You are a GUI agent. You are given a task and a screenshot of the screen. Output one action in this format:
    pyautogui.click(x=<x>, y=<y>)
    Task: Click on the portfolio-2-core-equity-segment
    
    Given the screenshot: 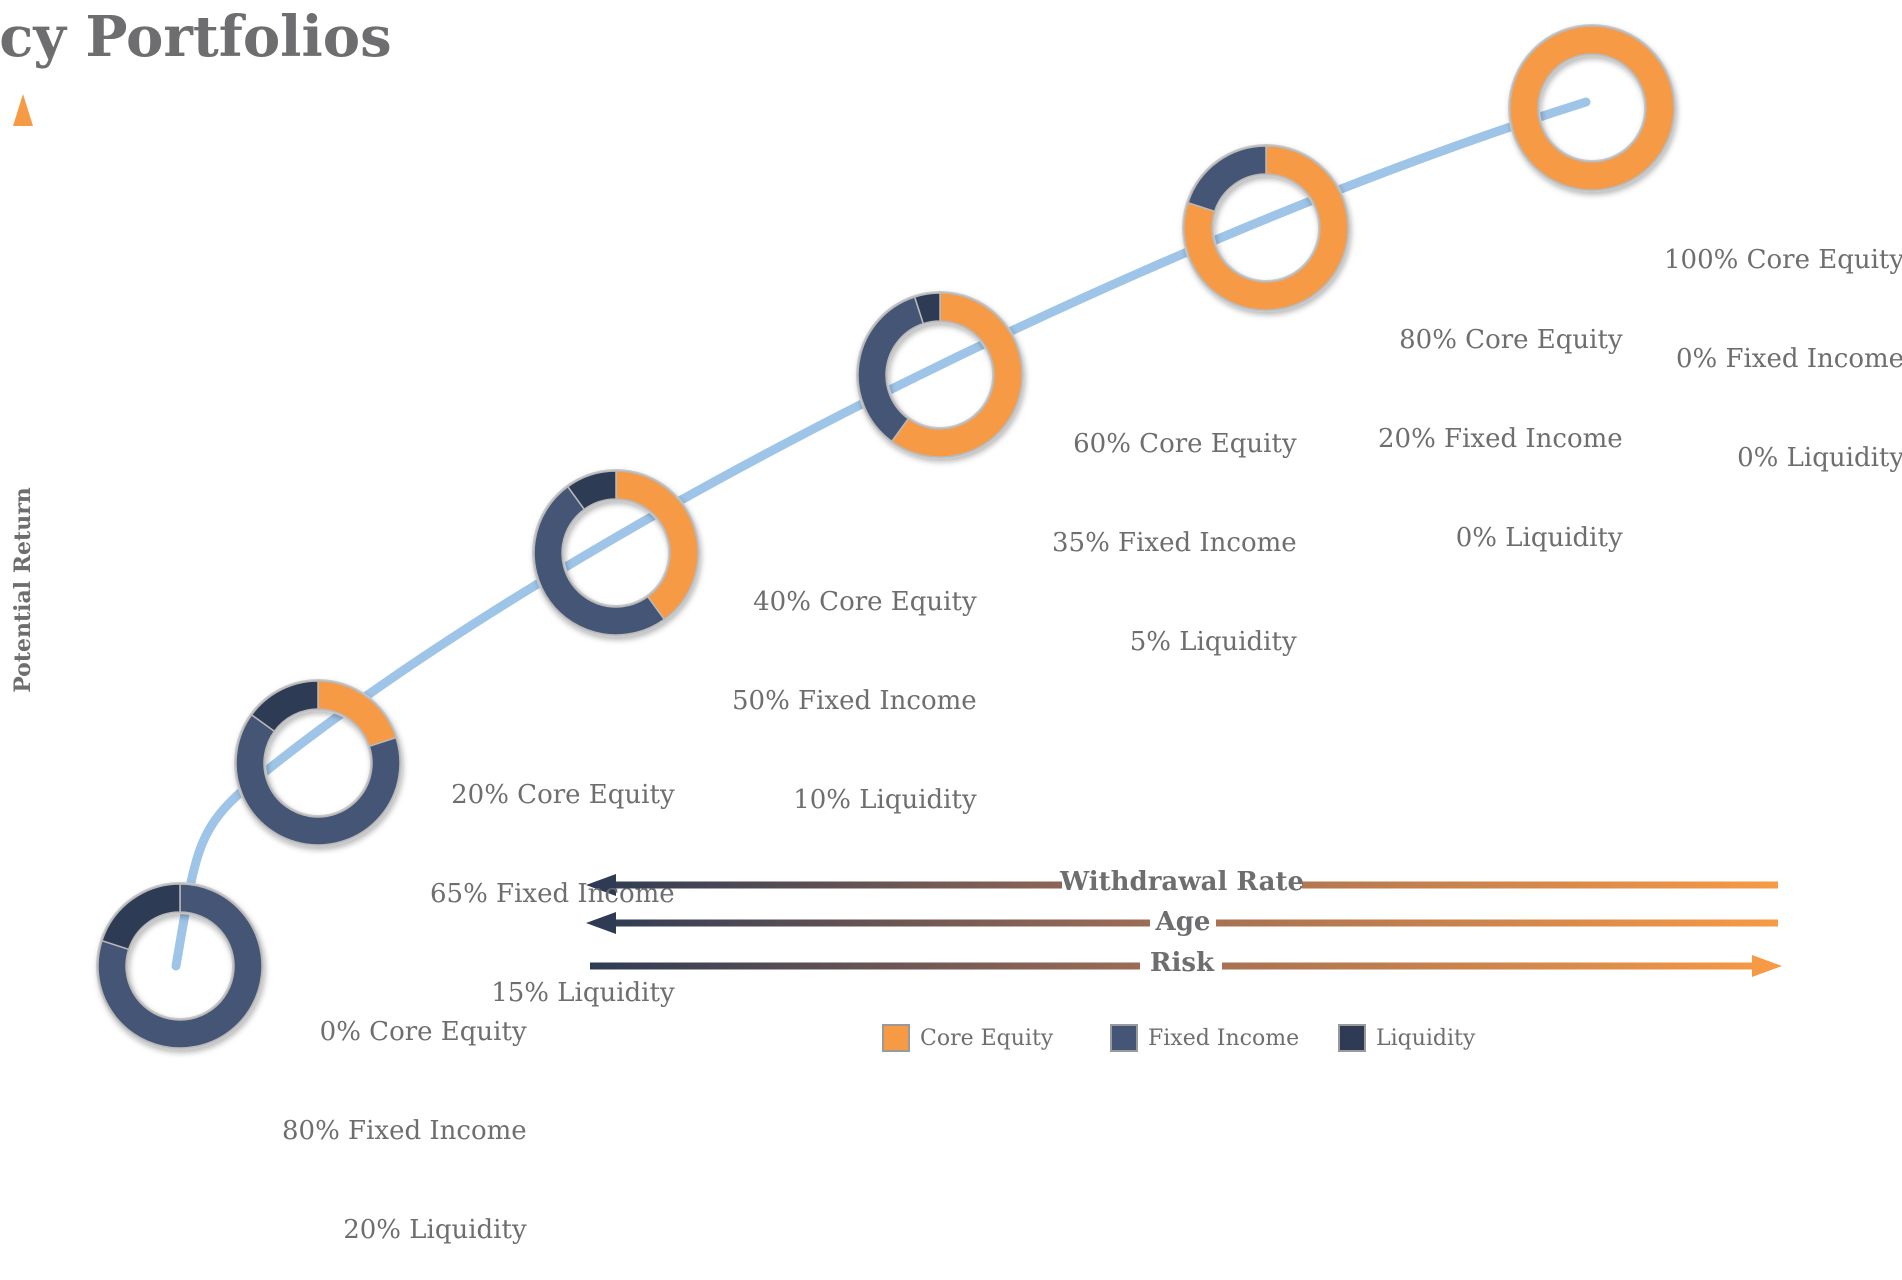 What is the action you would take?
    pyautogui.click(x=657, y=545)
    